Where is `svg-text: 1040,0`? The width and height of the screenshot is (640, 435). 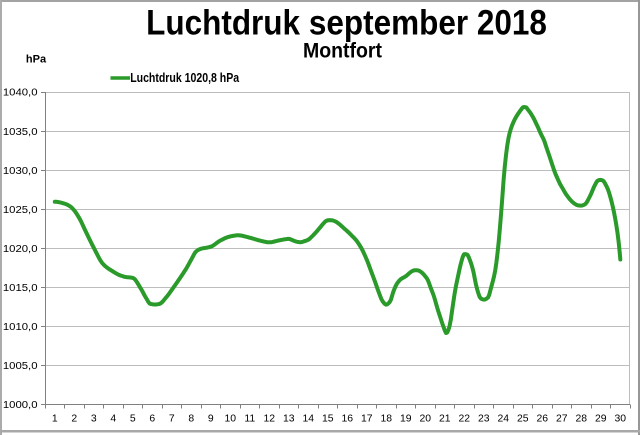
svg-text: 1040,0 is located at coordinates (20, 92).